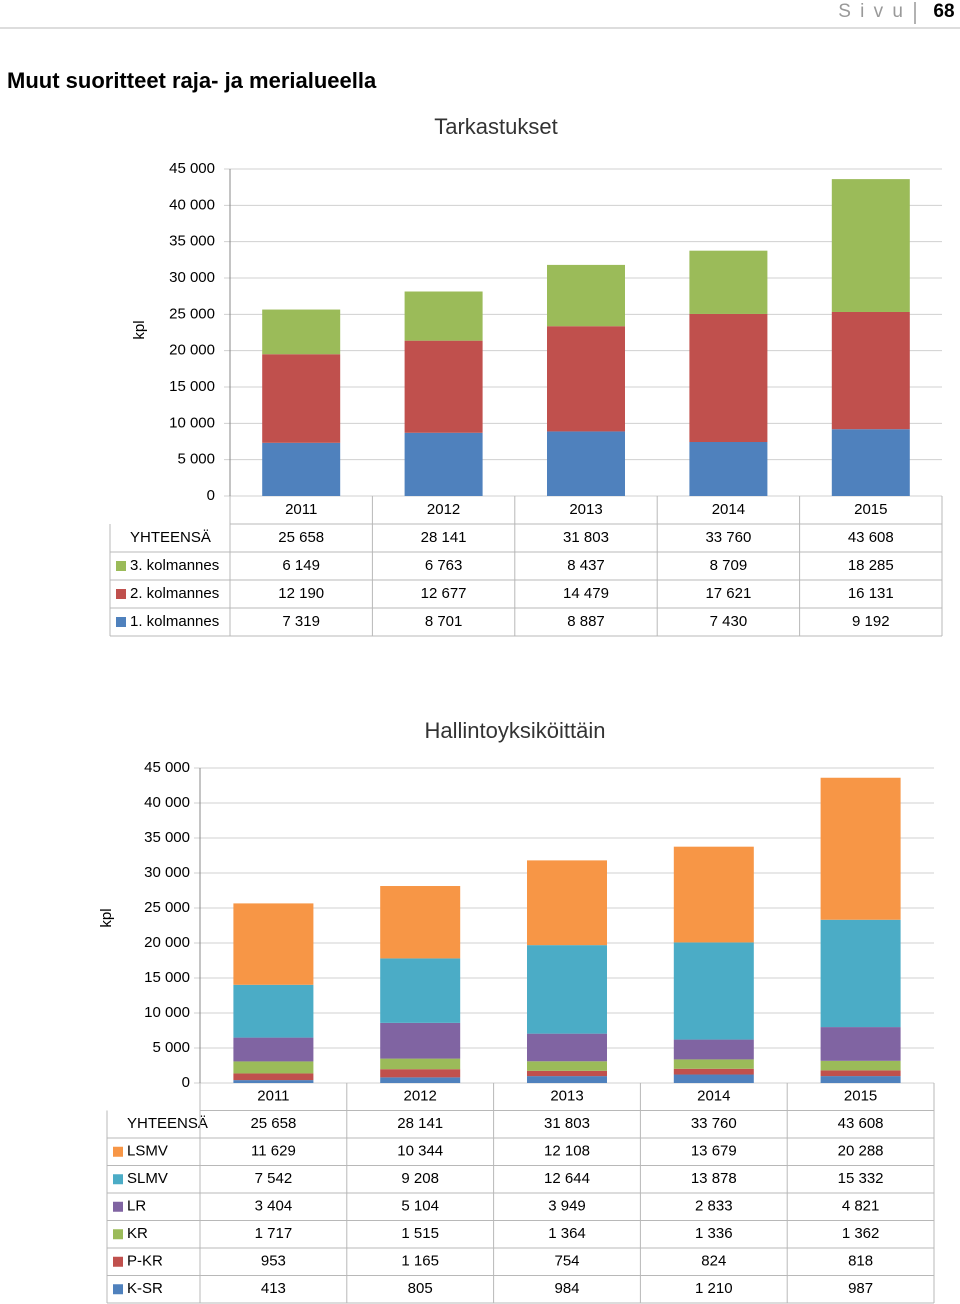 This screenshot has height=1304, width=960. What do you see at coordinates (274, 1206) in the screenshot?
I see `table-value: 3 404` at bounding box center [274, 1206].